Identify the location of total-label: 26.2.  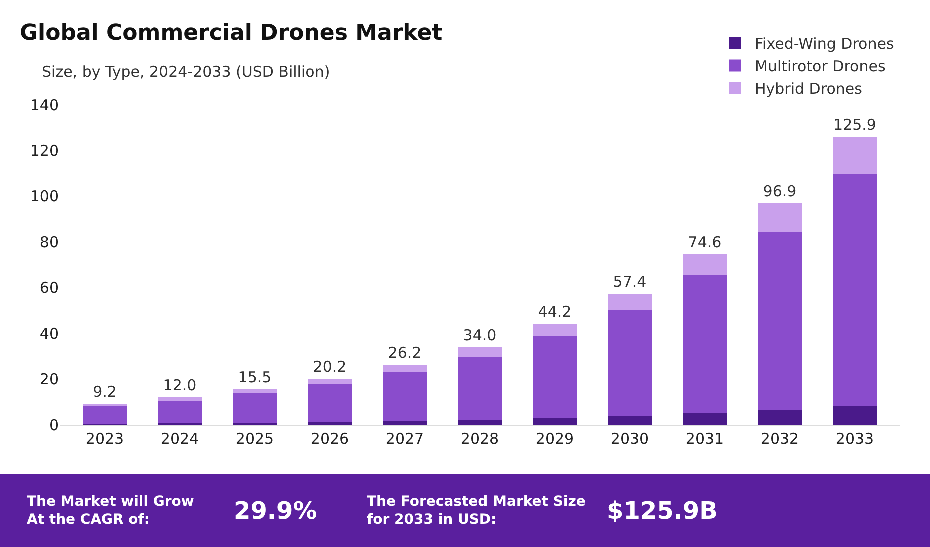
(405, 353).